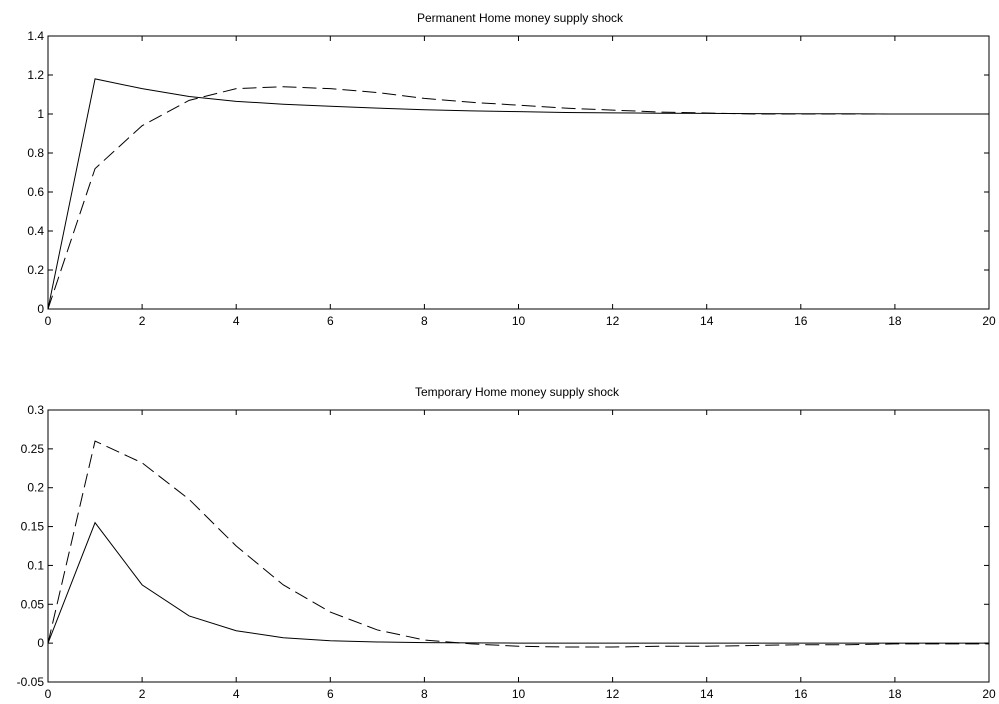 The image size is (999, 704). I want to click on y-tick-label: 0.6, so click(35, 192).